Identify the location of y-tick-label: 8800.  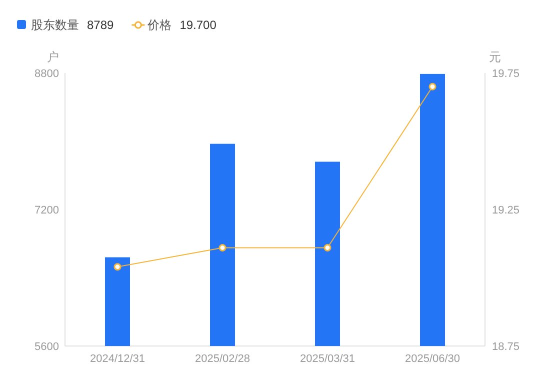
(46, 74).